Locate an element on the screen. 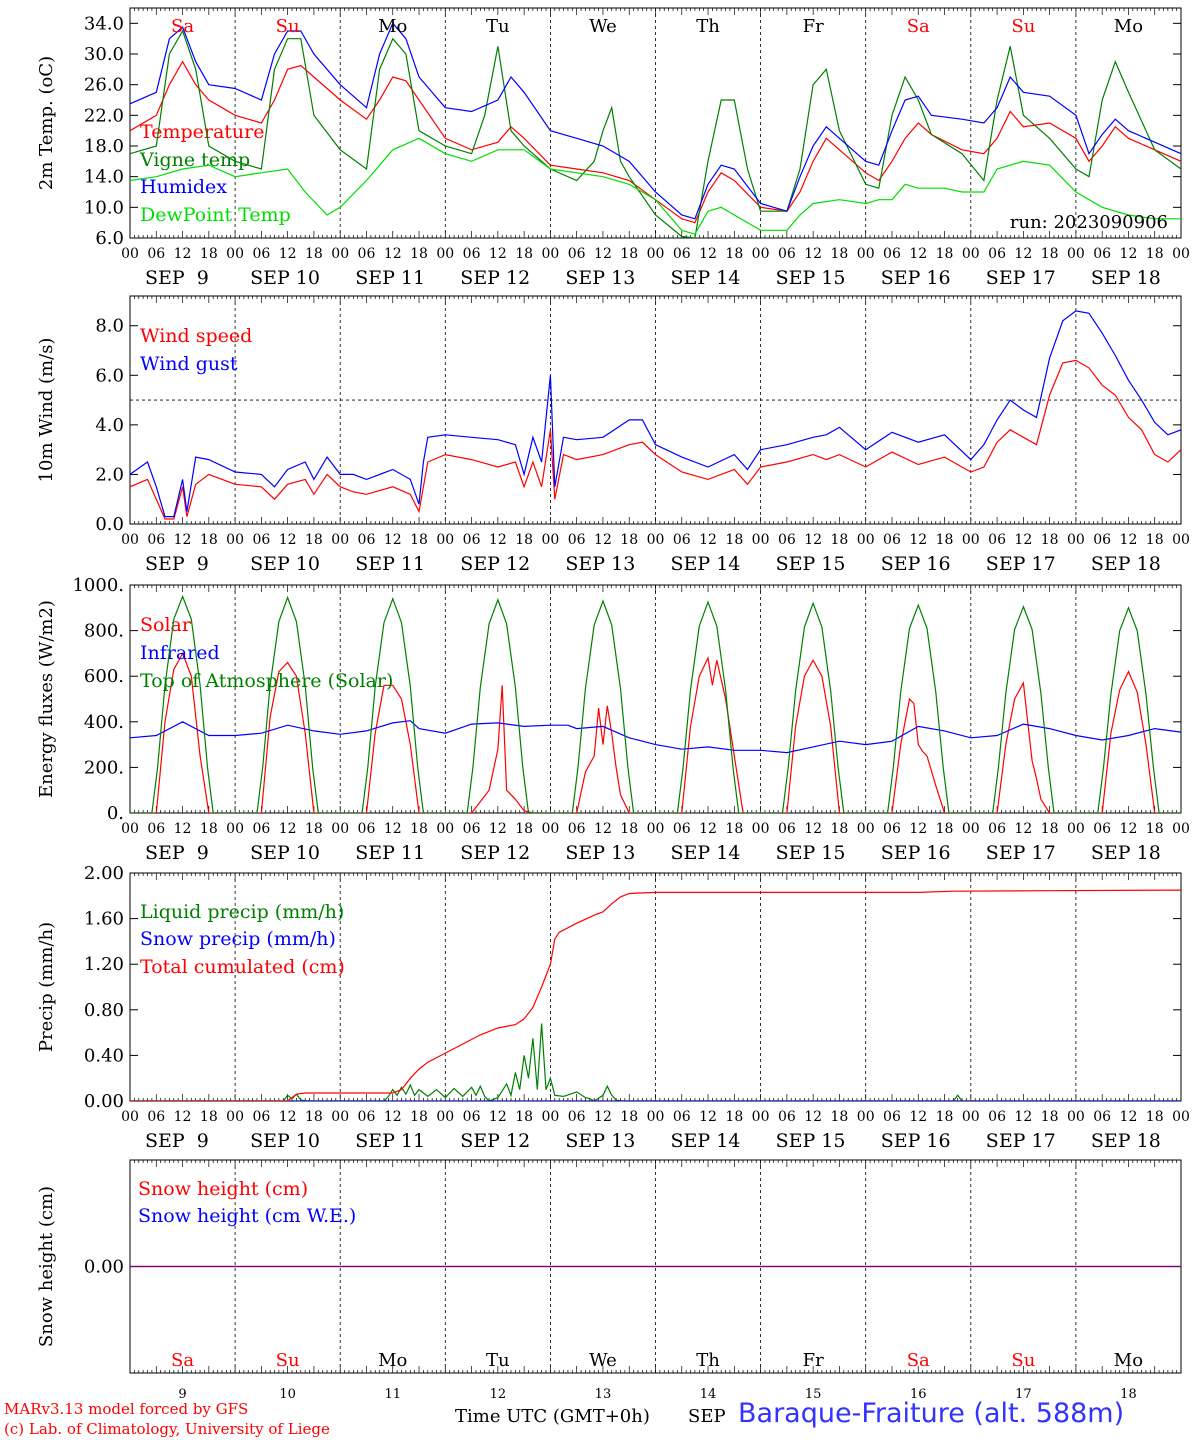  run-label: run: 2023090906 is located at coordinates (1089, 222).